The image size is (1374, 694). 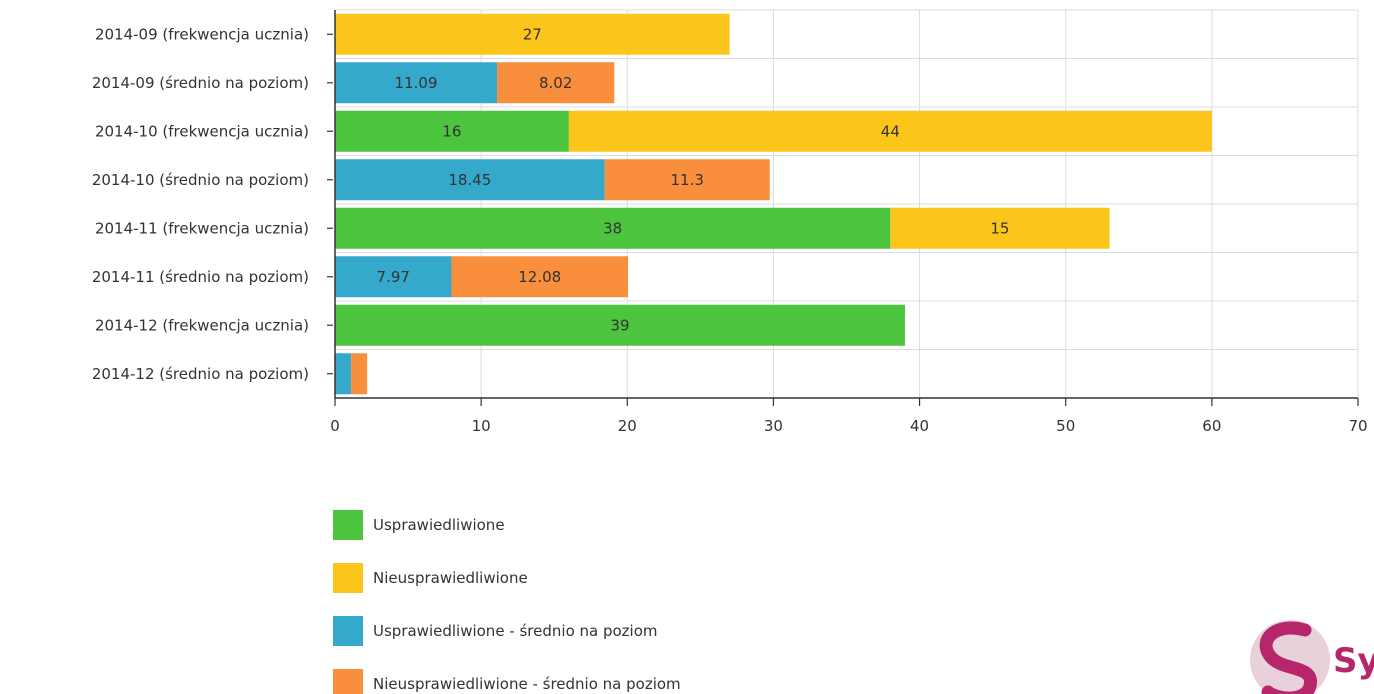 I want to click on data-label: 7.97, so click(x=393, y=277).